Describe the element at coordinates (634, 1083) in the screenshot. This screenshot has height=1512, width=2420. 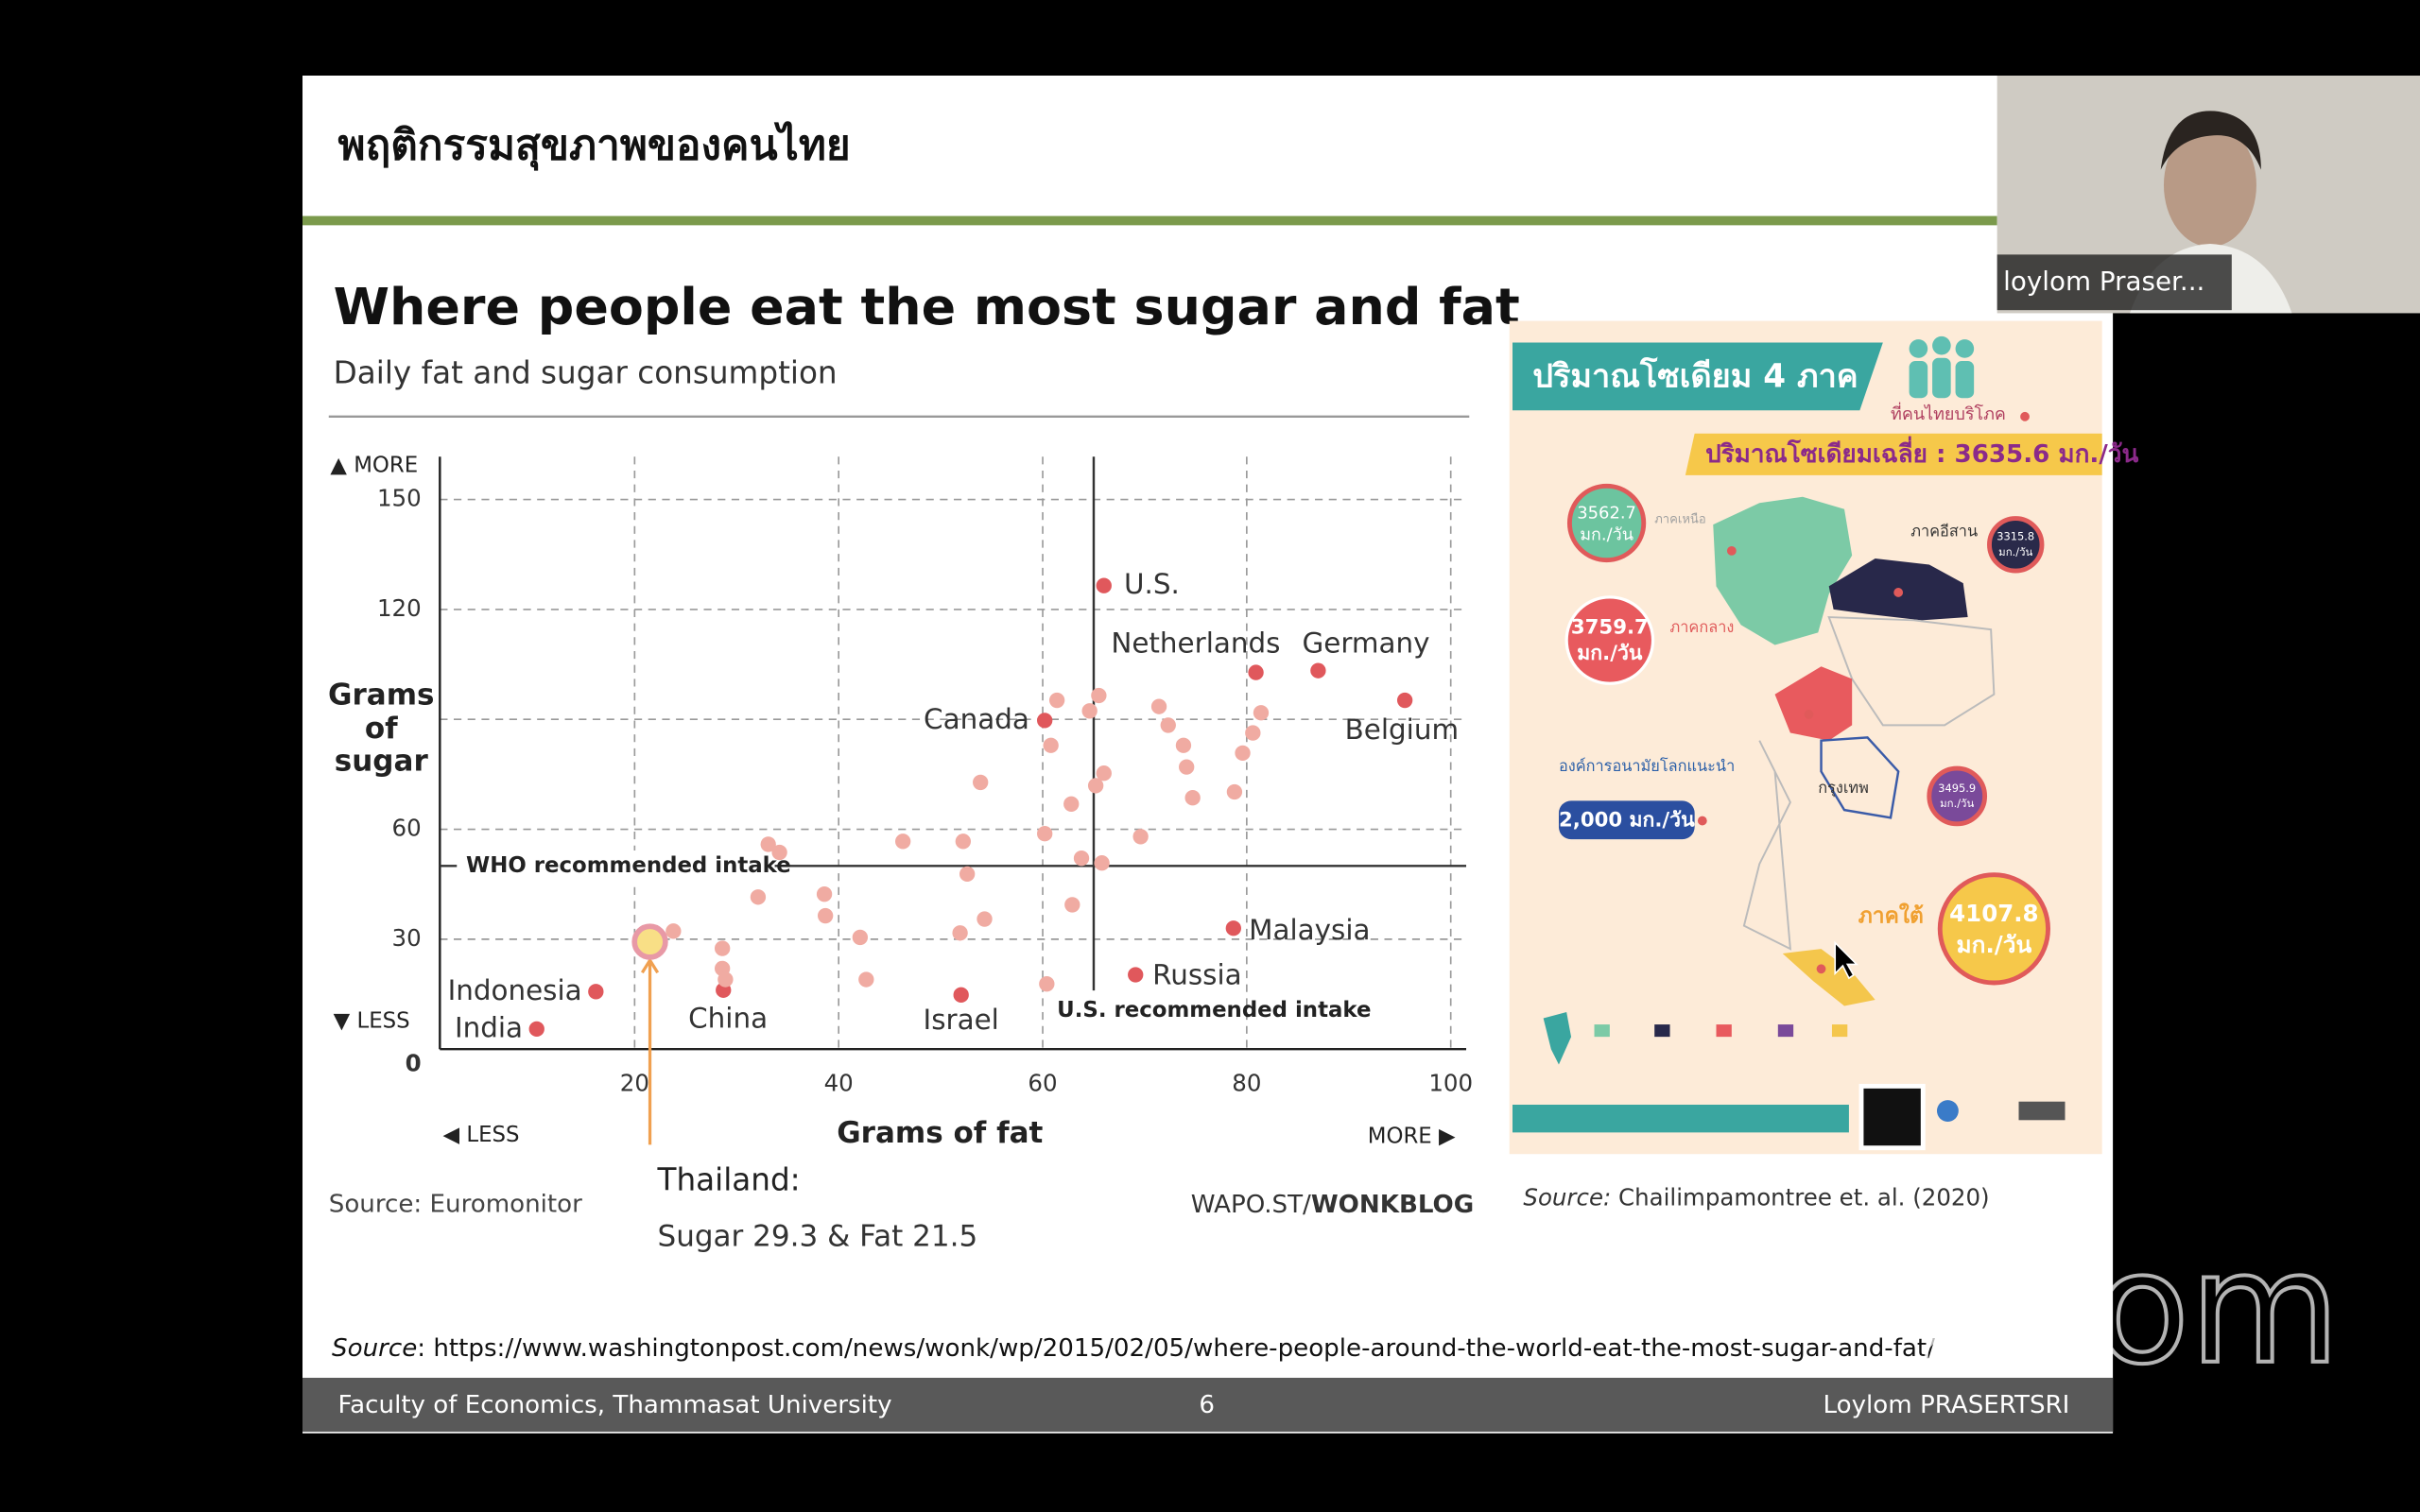
I see `x-tick-label: 20` at that location.